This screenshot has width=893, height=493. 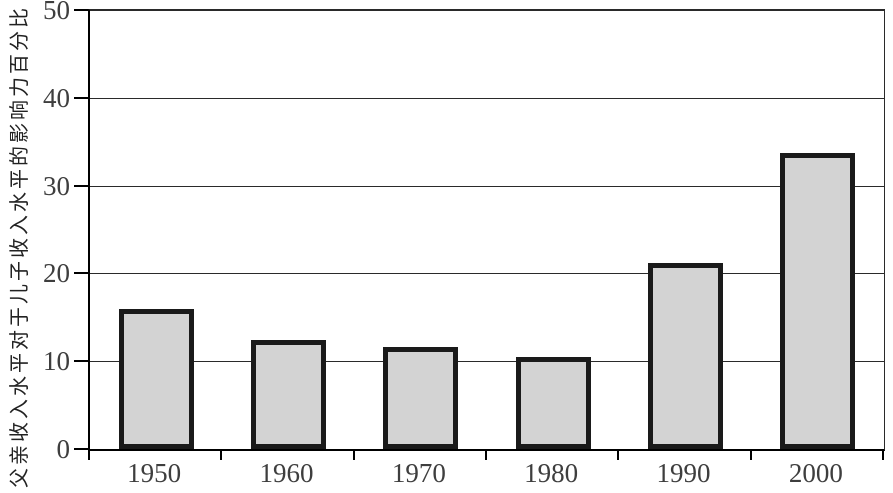 I want to click on bar-1980, so click(x=553, y=403).